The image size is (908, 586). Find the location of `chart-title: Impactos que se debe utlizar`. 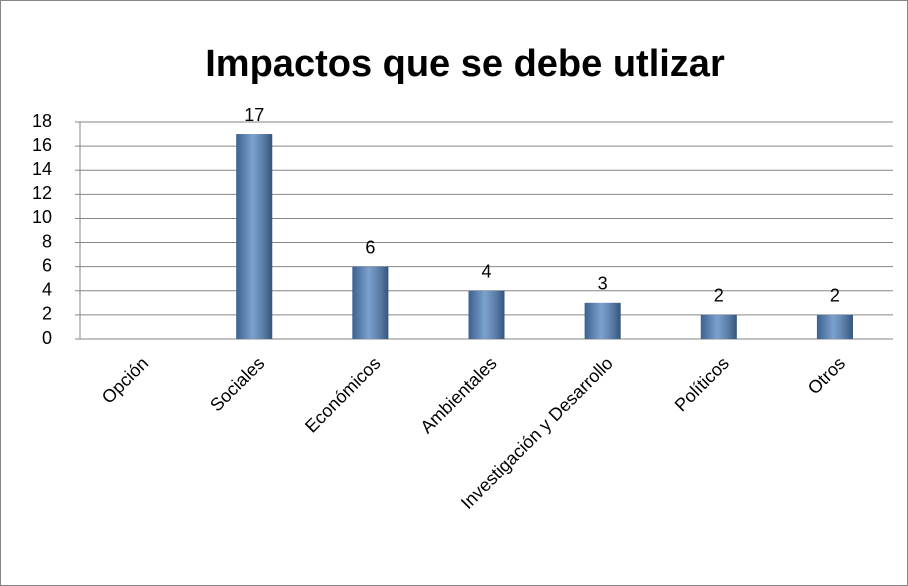

chart-title: Impactos que se debe utlizar is located at coordinates (465, 64).